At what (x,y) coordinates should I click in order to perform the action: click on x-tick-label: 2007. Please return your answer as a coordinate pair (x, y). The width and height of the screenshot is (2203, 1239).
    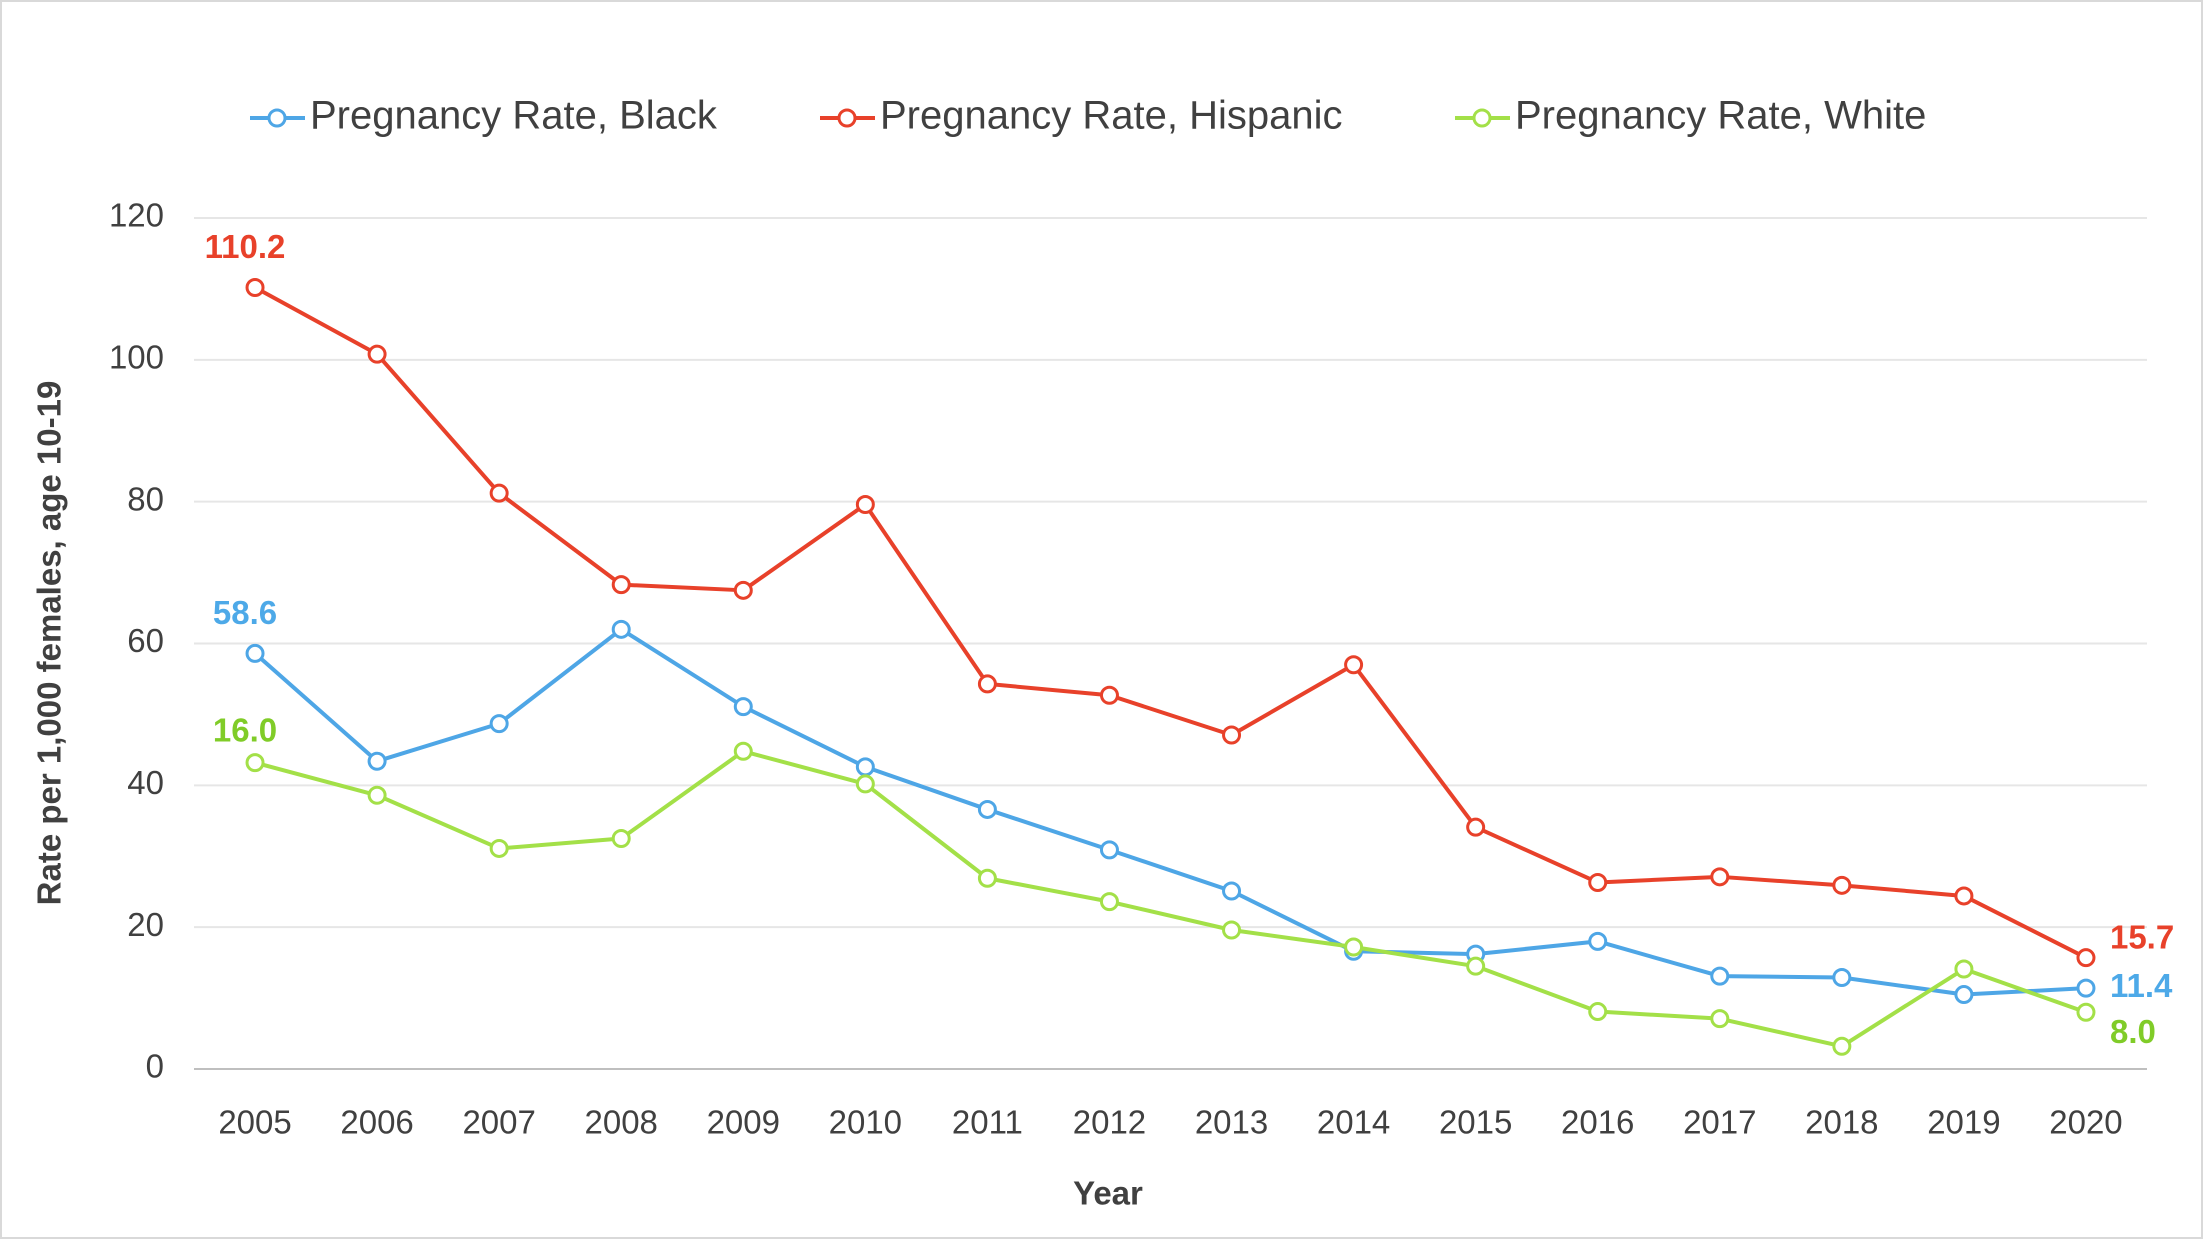
    Looking at the image, I should click on (498, 1122).